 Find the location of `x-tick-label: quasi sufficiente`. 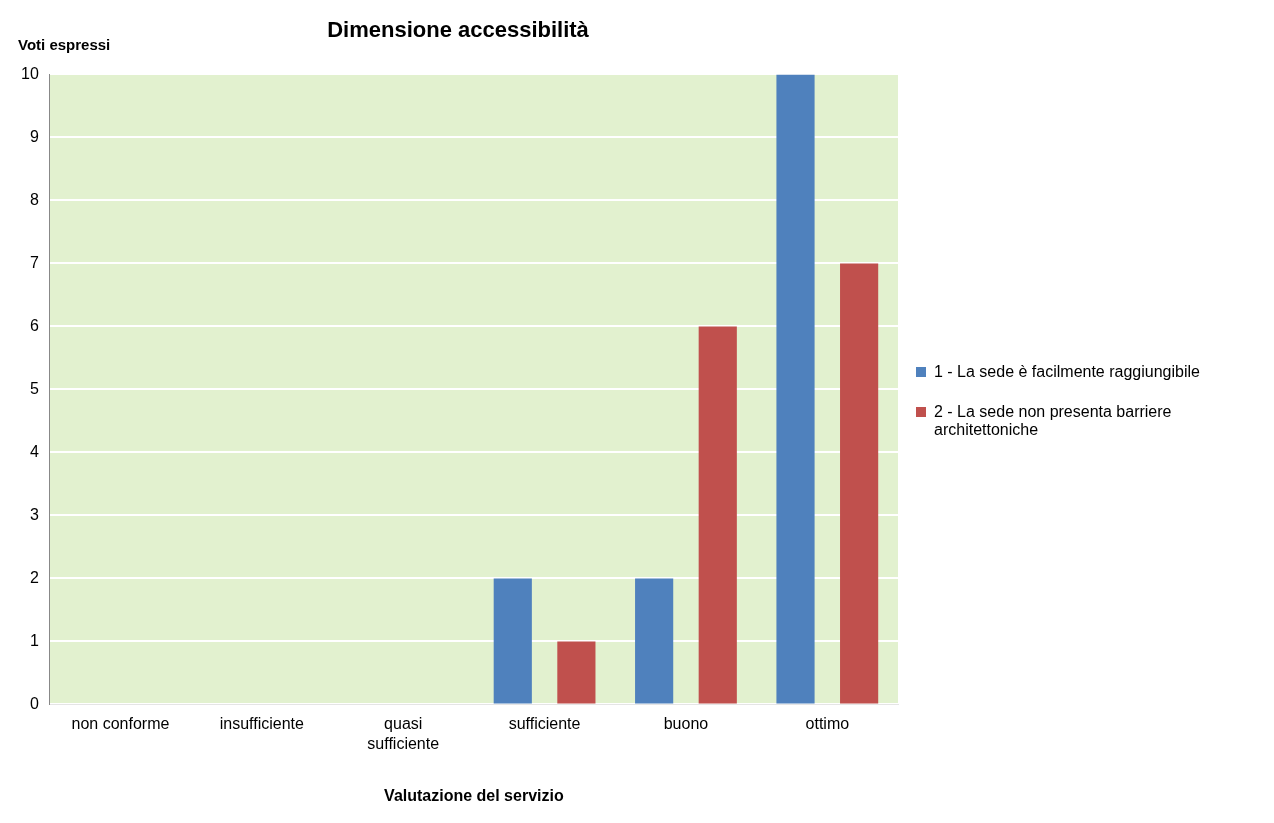

x-tick-label: quasi sufficiente is located at coordinates (403, 733).